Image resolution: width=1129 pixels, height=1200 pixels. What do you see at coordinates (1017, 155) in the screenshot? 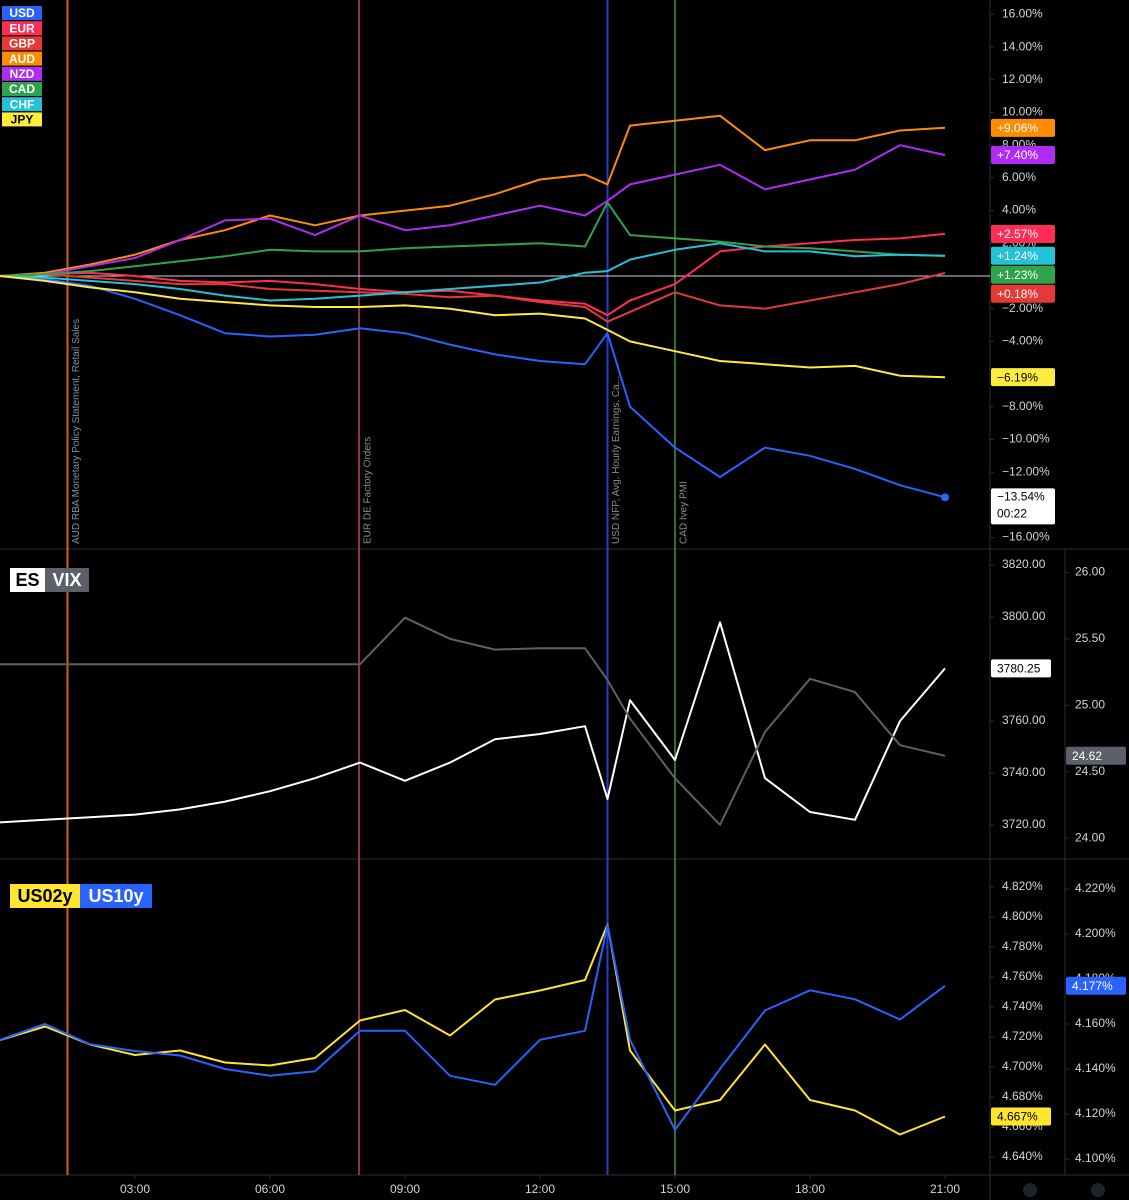
I see `last-value-label: +7.40%` at bounding box center [1017, 155].